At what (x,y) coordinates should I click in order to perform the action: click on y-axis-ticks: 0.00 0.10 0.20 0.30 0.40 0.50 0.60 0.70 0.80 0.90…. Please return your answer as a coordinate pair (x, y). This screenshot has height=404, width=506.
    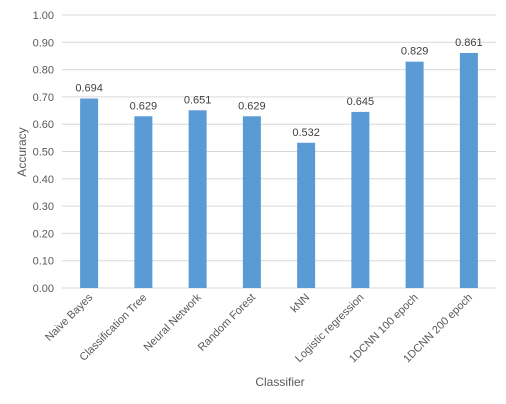
    Looking at the image, I should click on (43, 152).